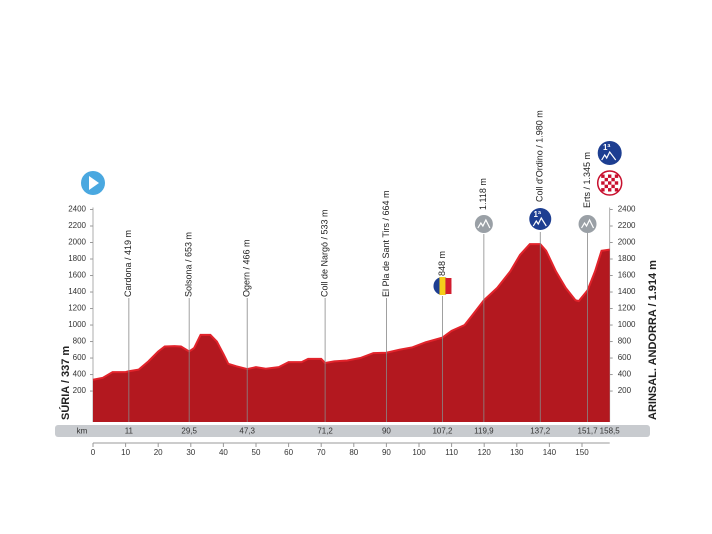  Describe the element at coordinates (353, 452) in the screenshot. I see `x-tick-label: 80` at that location.